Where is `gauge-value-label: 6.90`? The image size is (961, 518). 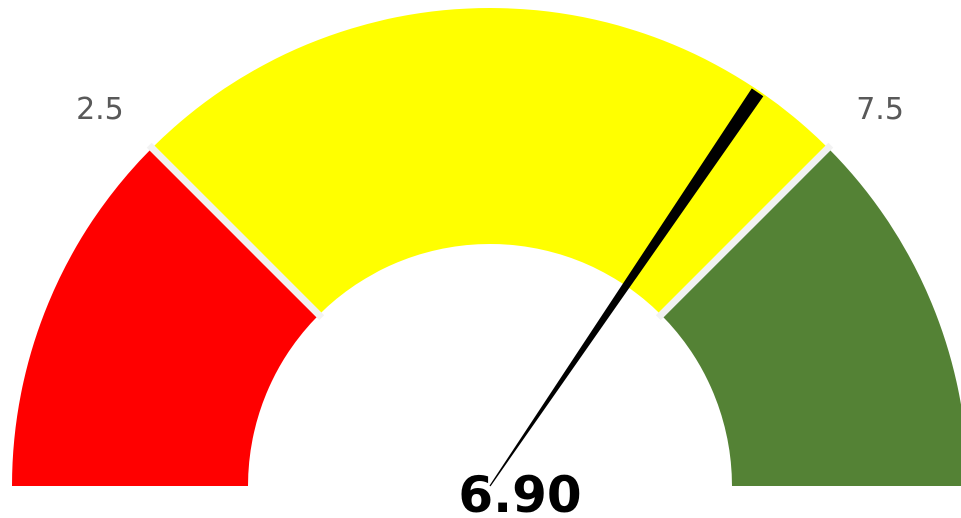
gauge-value-label: 6.90 is located at coordinates (519, 492).